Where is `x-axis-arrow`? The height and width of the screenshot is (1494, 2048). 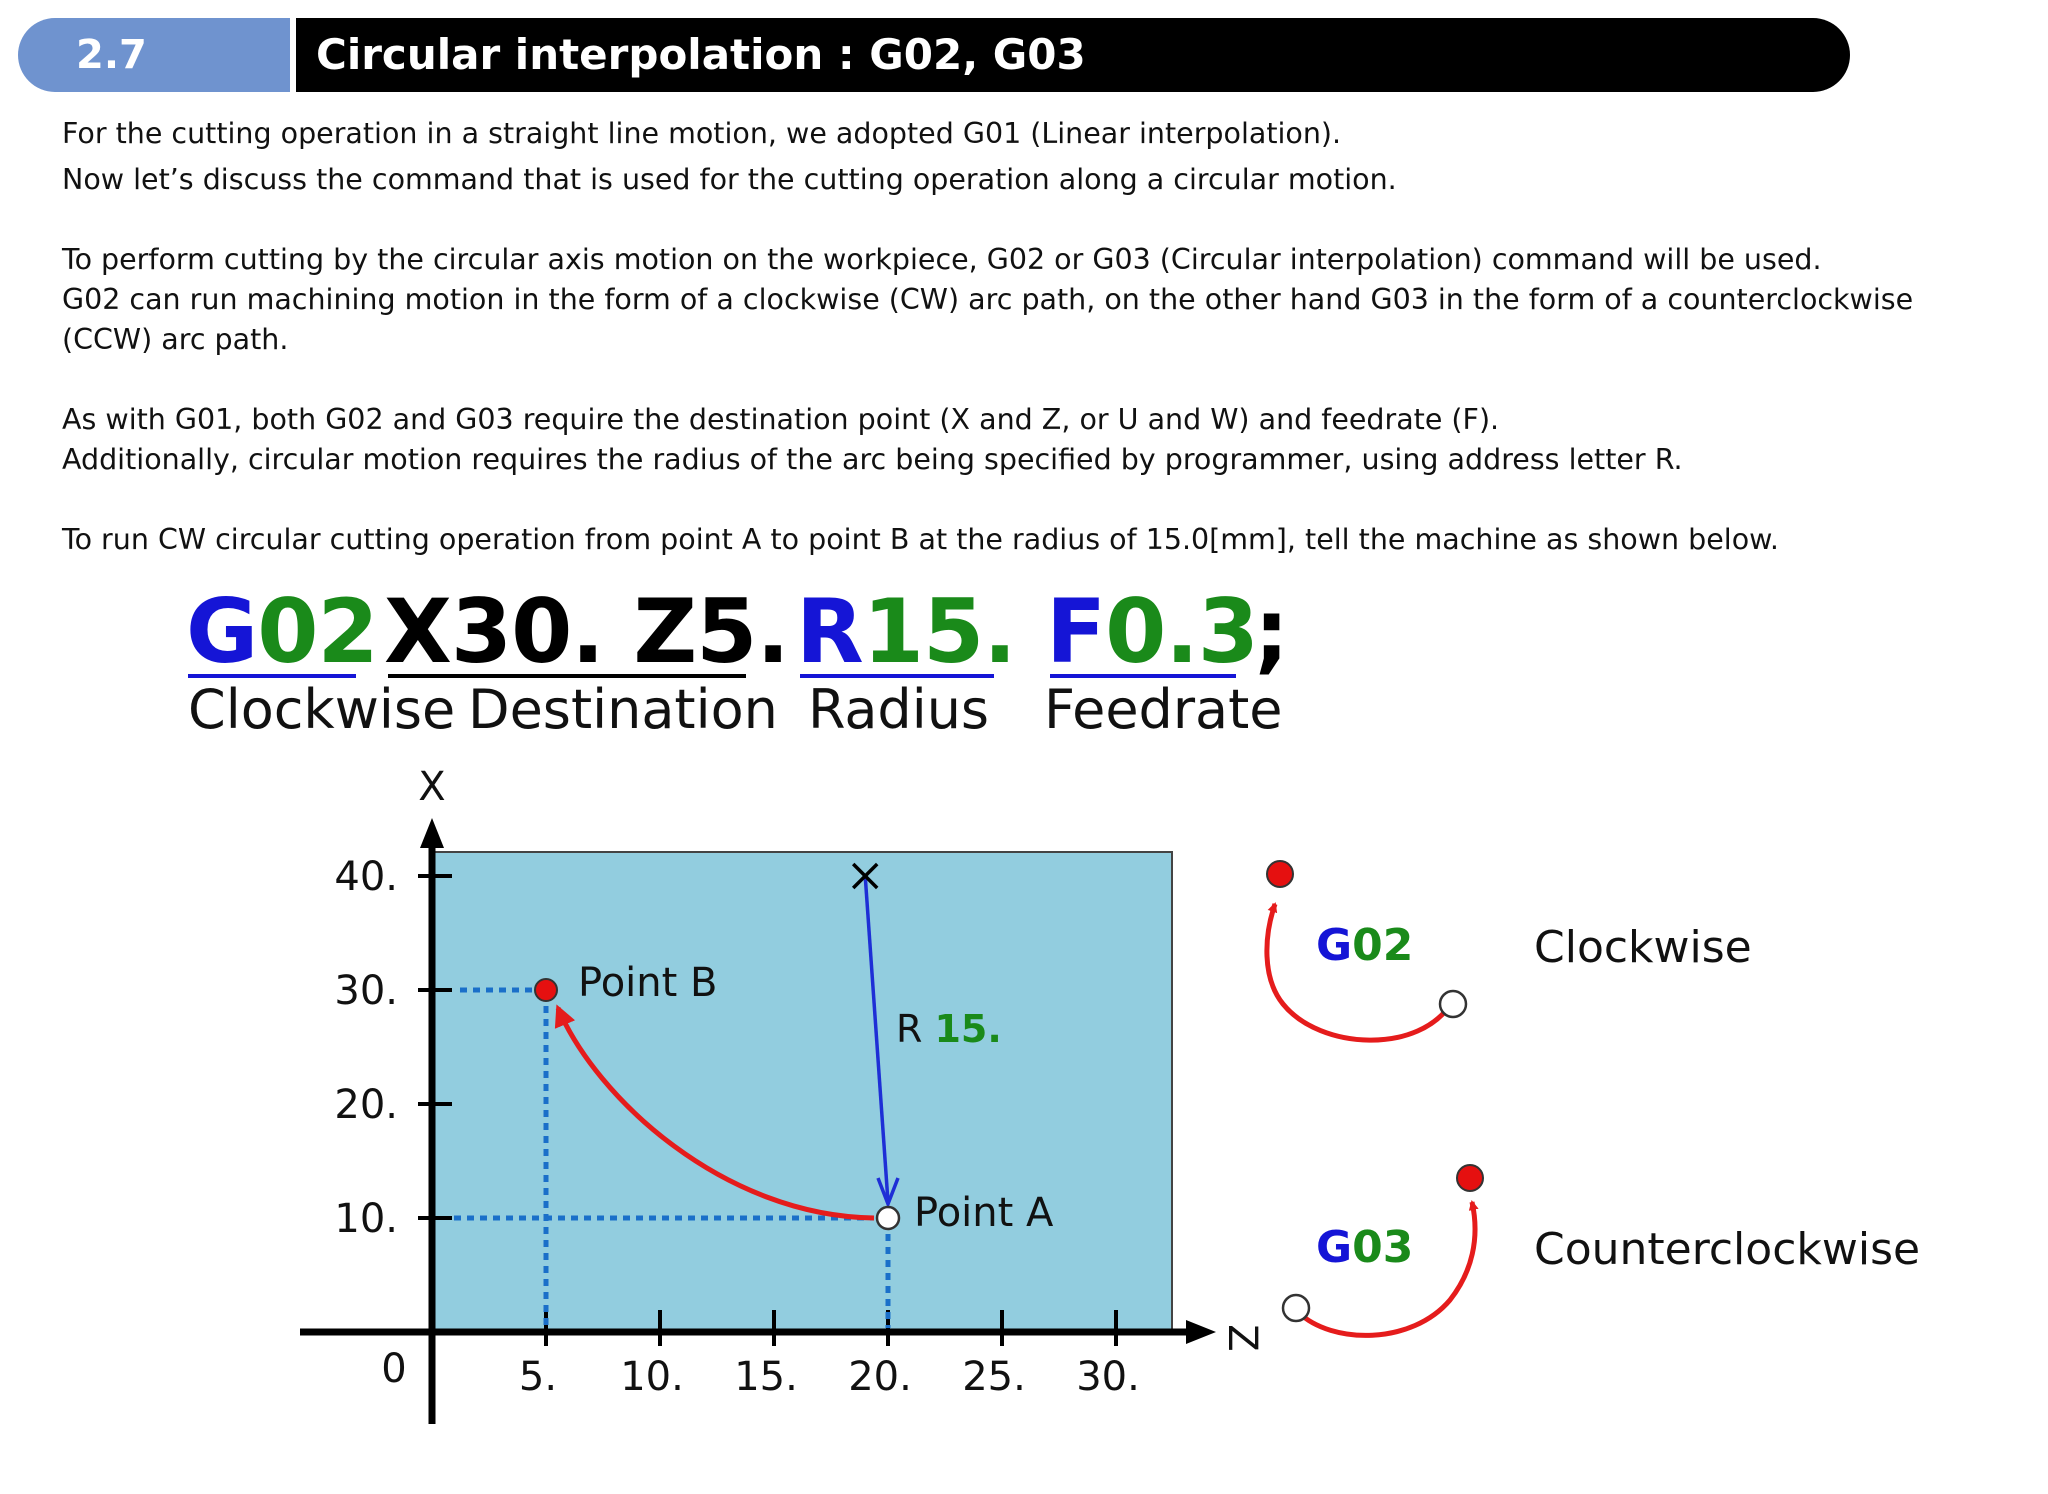 x-axis-arrow is located at coordinates (432, 833).